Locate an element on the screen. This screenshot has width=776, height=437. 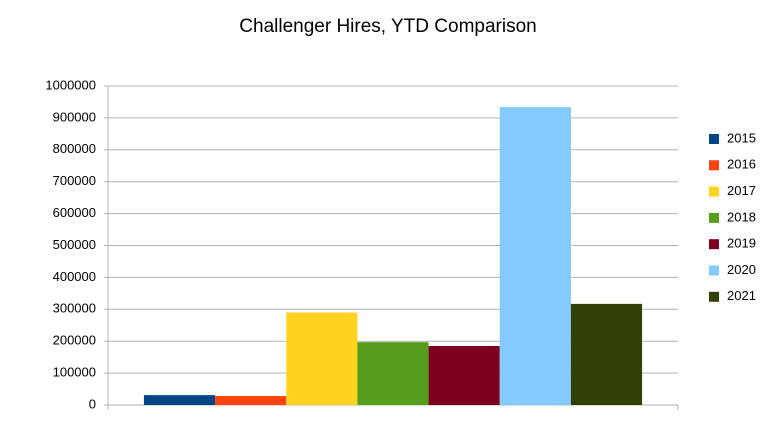
y-tick-label: 300000 is located at coordinates (74, 308).